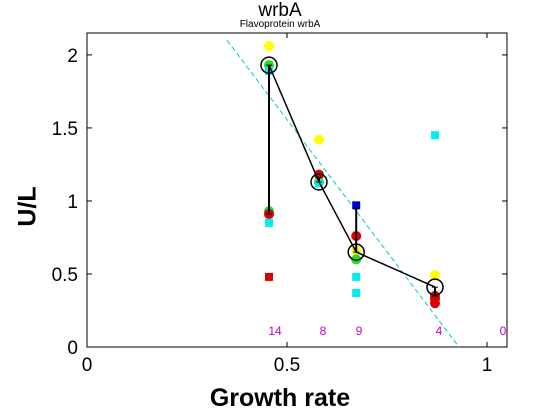 The image size is (560, 420). I want to click on sample-count-label: 14, so click(275, 331).